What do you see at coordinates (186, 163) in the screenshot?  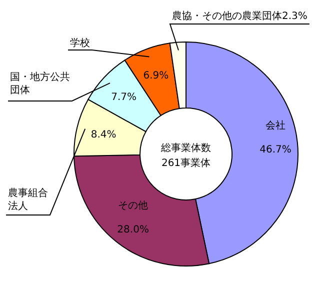 I see `annotation: 261事業体` at bounding box center [186, 163].